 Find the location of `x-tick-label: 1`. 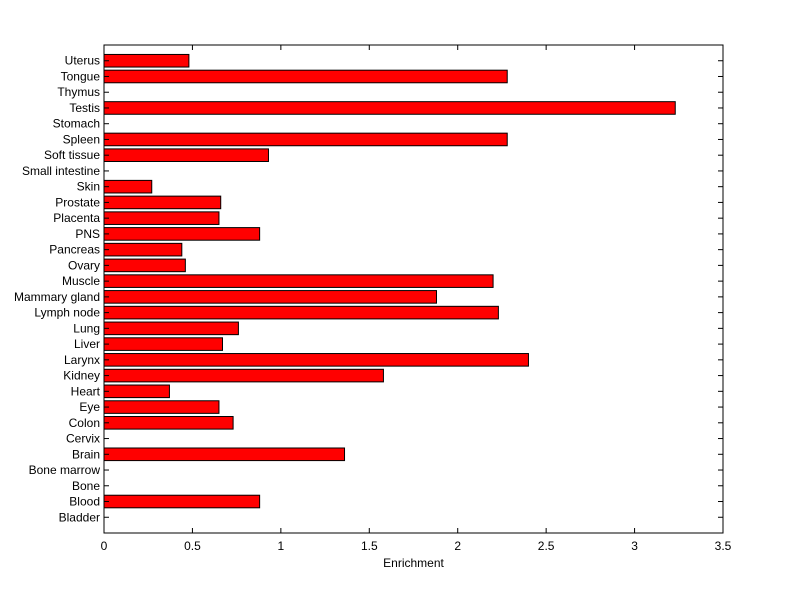

x-tick-label: 1 is located at coordinates (281, 546).